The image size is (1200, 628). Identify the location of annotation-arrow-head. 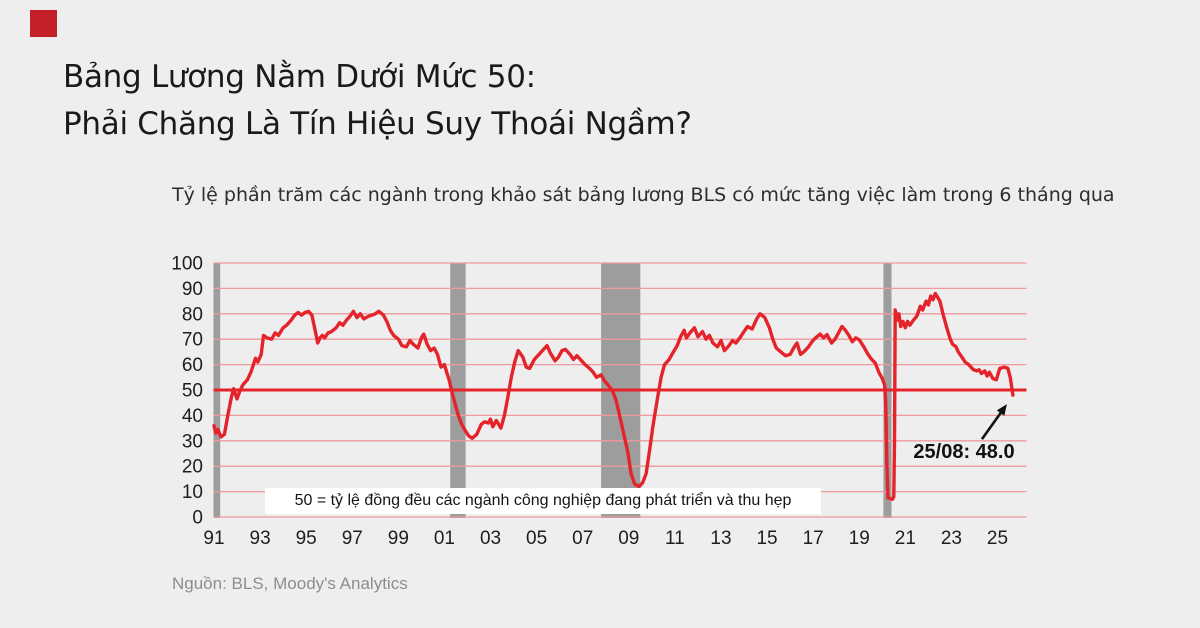
(1001, 410).